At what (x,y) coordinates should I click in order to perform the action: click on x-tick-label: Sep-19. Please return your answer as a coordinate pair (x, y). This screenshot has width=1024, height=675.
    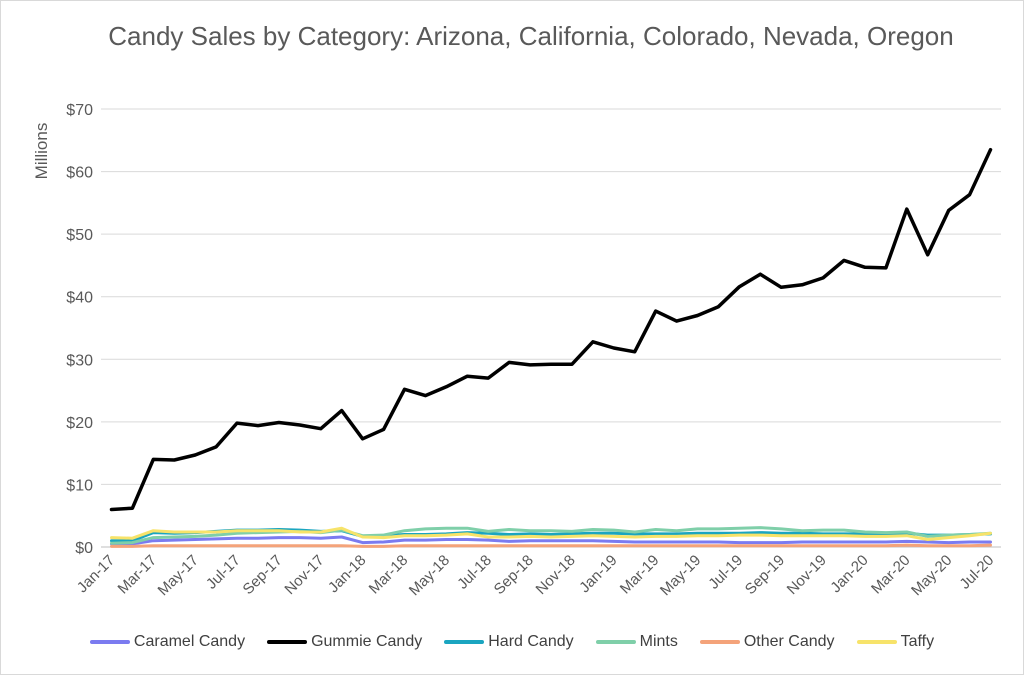
    Looking at the image, I should click on (765, 575).